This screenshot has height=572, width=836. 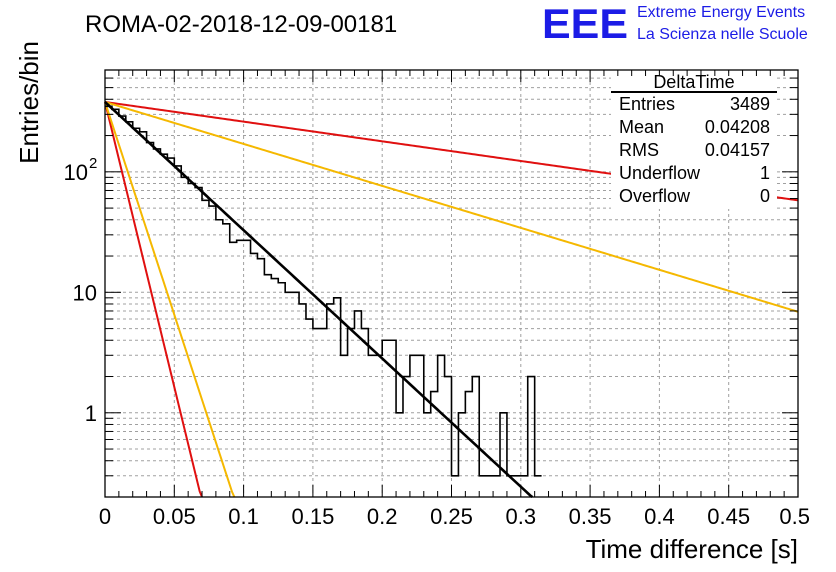 I want to click on fit-curve-yellow, so click(x=170, y=299).